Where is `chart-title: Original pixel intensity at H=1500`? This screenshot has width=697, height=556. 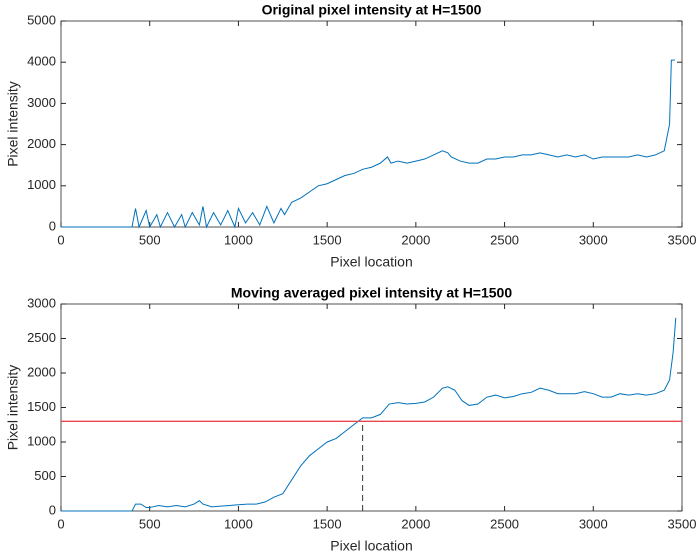 chart-title: Original pixel intensity at H=1500 is located at coordinates (372, 10).